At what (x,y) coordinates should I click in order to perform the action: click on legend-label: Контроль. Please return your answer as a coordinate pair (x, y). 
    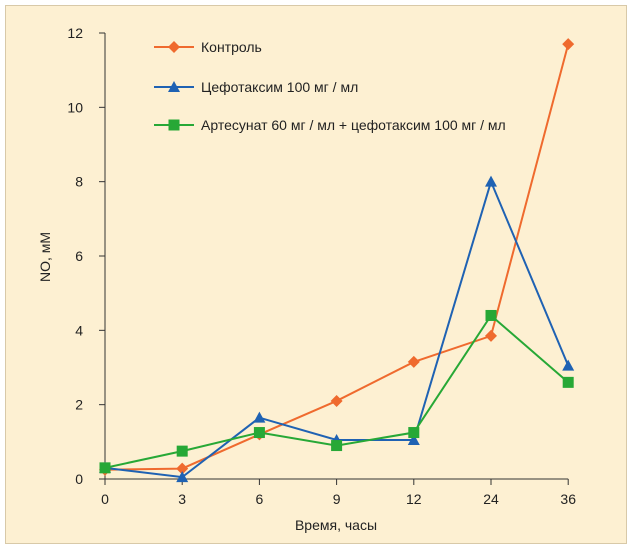
    Looking at the image, I should click on (231, 47).